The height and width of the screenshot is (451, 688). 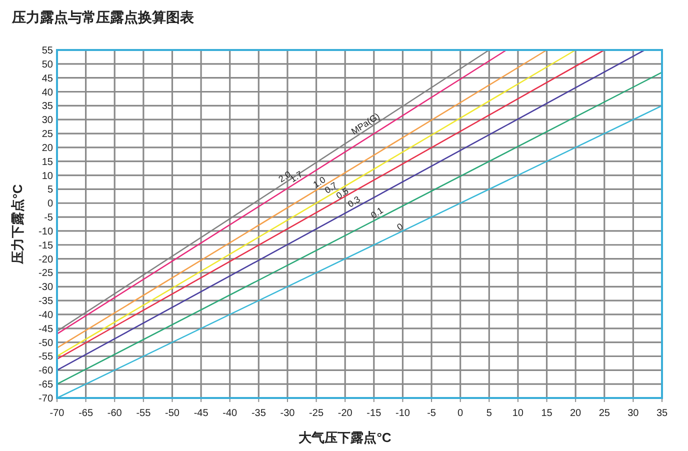 What do you see at coordinates (86, 413) in the screenshot?
I see `x-tick-label: -65` at bounding box center [86, 413].